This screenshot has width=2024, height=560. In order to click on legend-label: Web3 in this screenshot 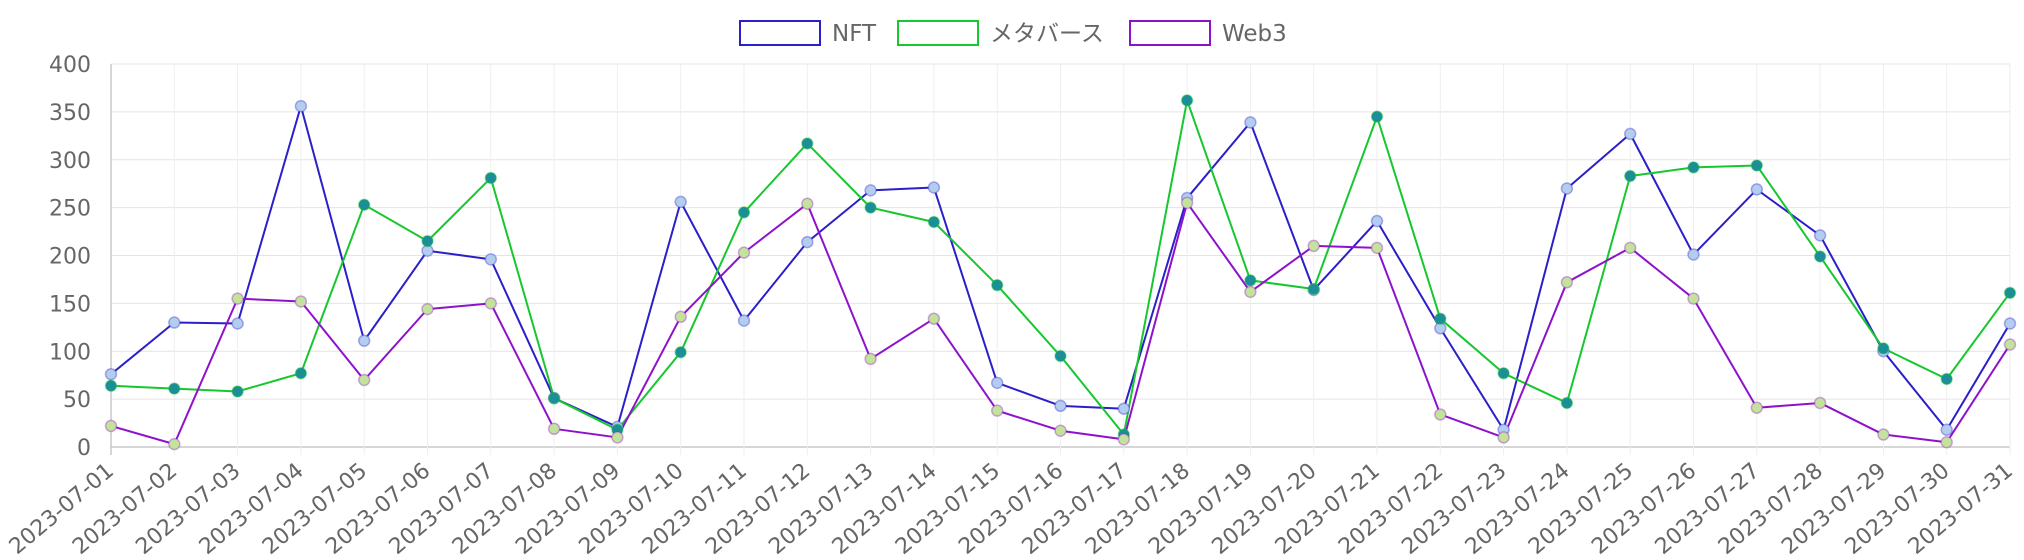, I will do `click(1254, 34)`.